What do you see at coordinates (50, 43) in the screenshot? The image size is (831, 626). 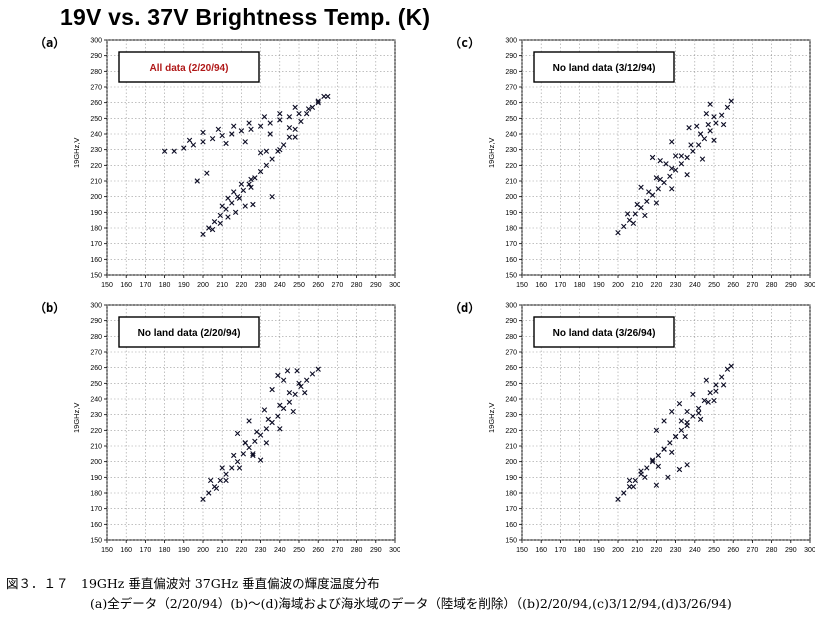 I see `panel-letter: （a）` at bounding box center [50, 43].